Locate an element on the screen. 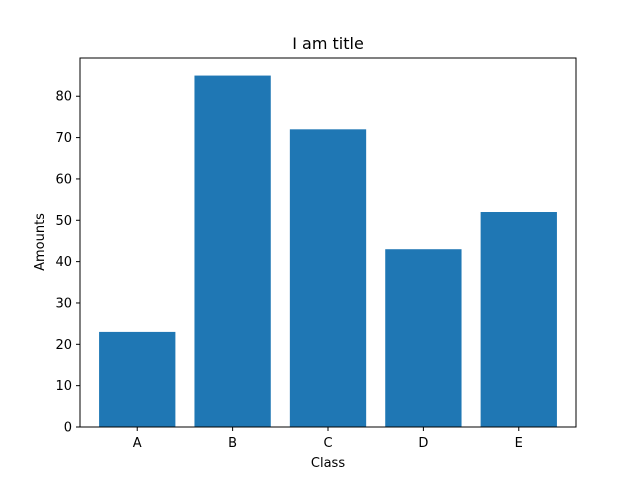  x-tick-label: E is located at coordinates (519, 443).